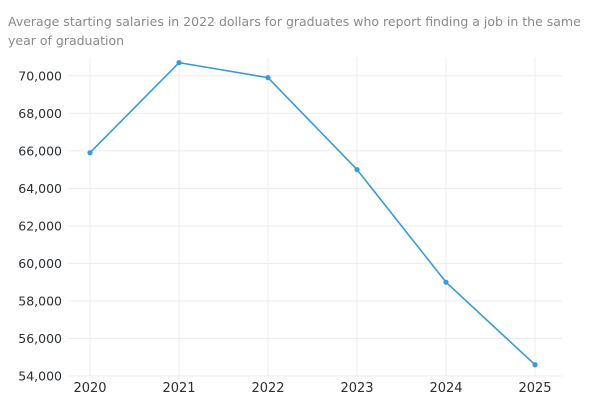  Describe the element at coordinates (357, 169) in the screenshot. I see `data-point-2023` at that location.